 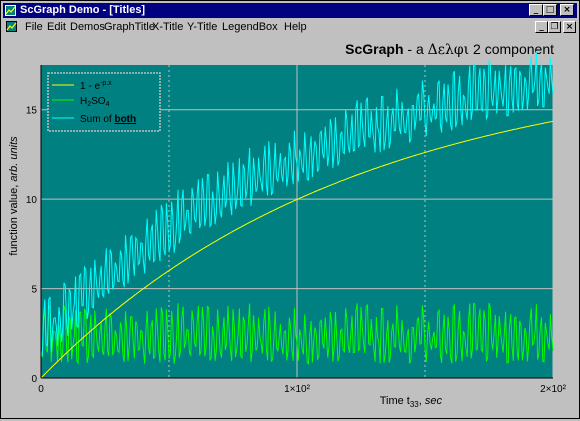 I want to click on y-tick-label: 0, so click(x=34, y=379).